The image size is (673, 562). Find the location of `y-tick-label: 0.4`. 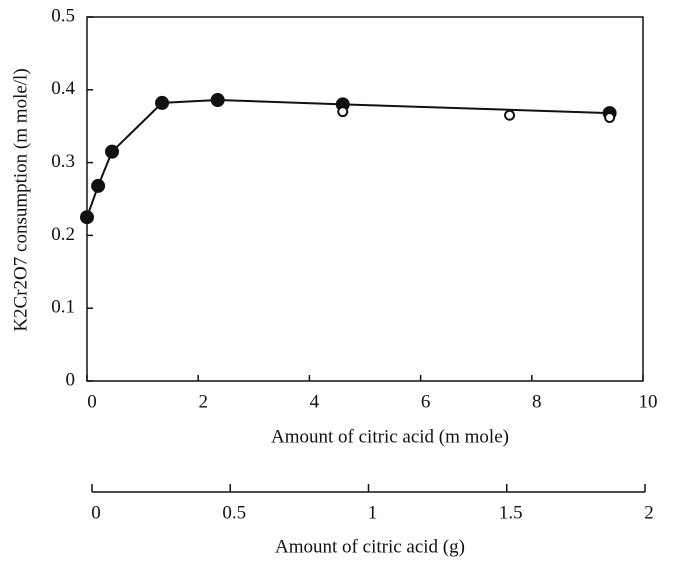

y-tick-label: 0.4 is located at coordinates (63, 88).